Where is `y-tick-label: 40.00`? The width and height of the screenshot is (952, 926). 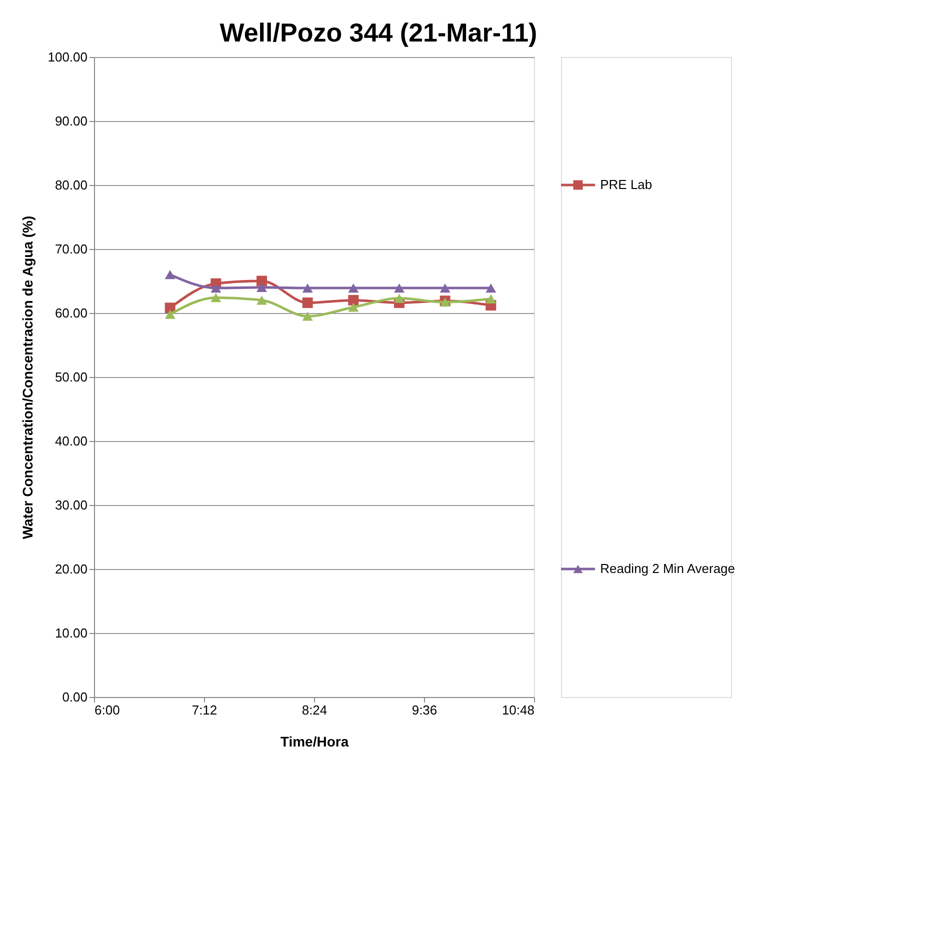 y-tick-label: 40.00 is located at coordinates (71, 441).